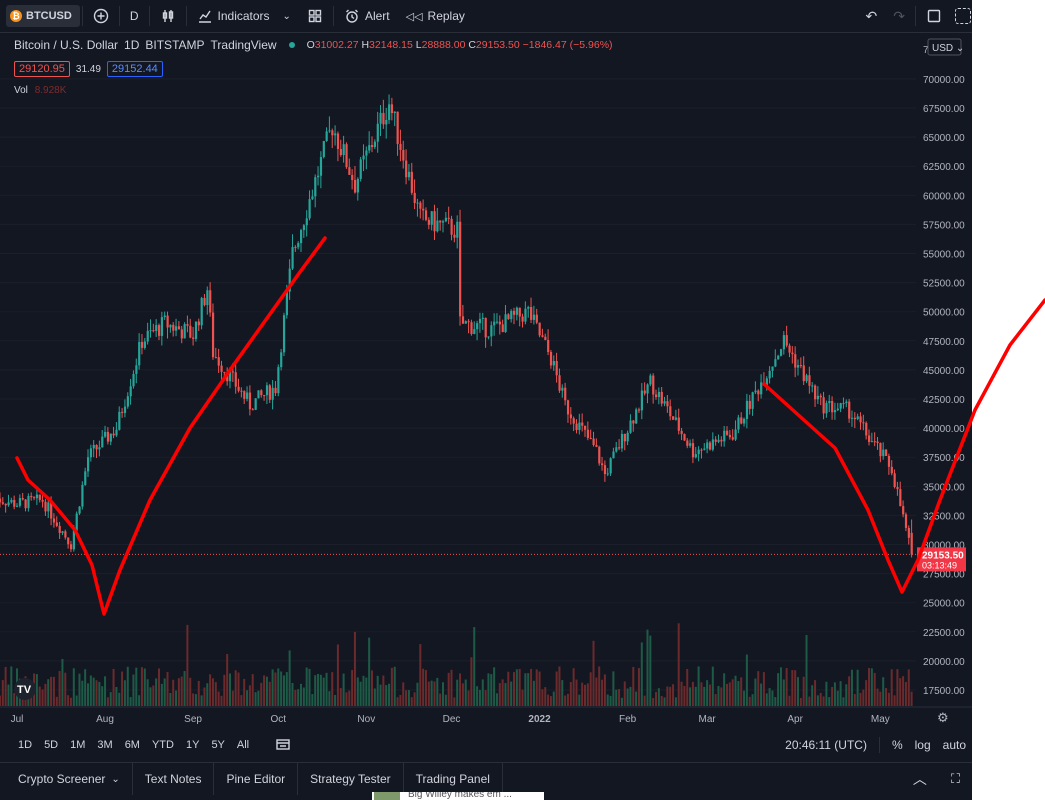 The height and width of the screenshot is (800, 1045). What do you see at coordinates (78, 745) in the screenshot?
I see `timeframe-1m: 1M` at bounding box center [78, 745].